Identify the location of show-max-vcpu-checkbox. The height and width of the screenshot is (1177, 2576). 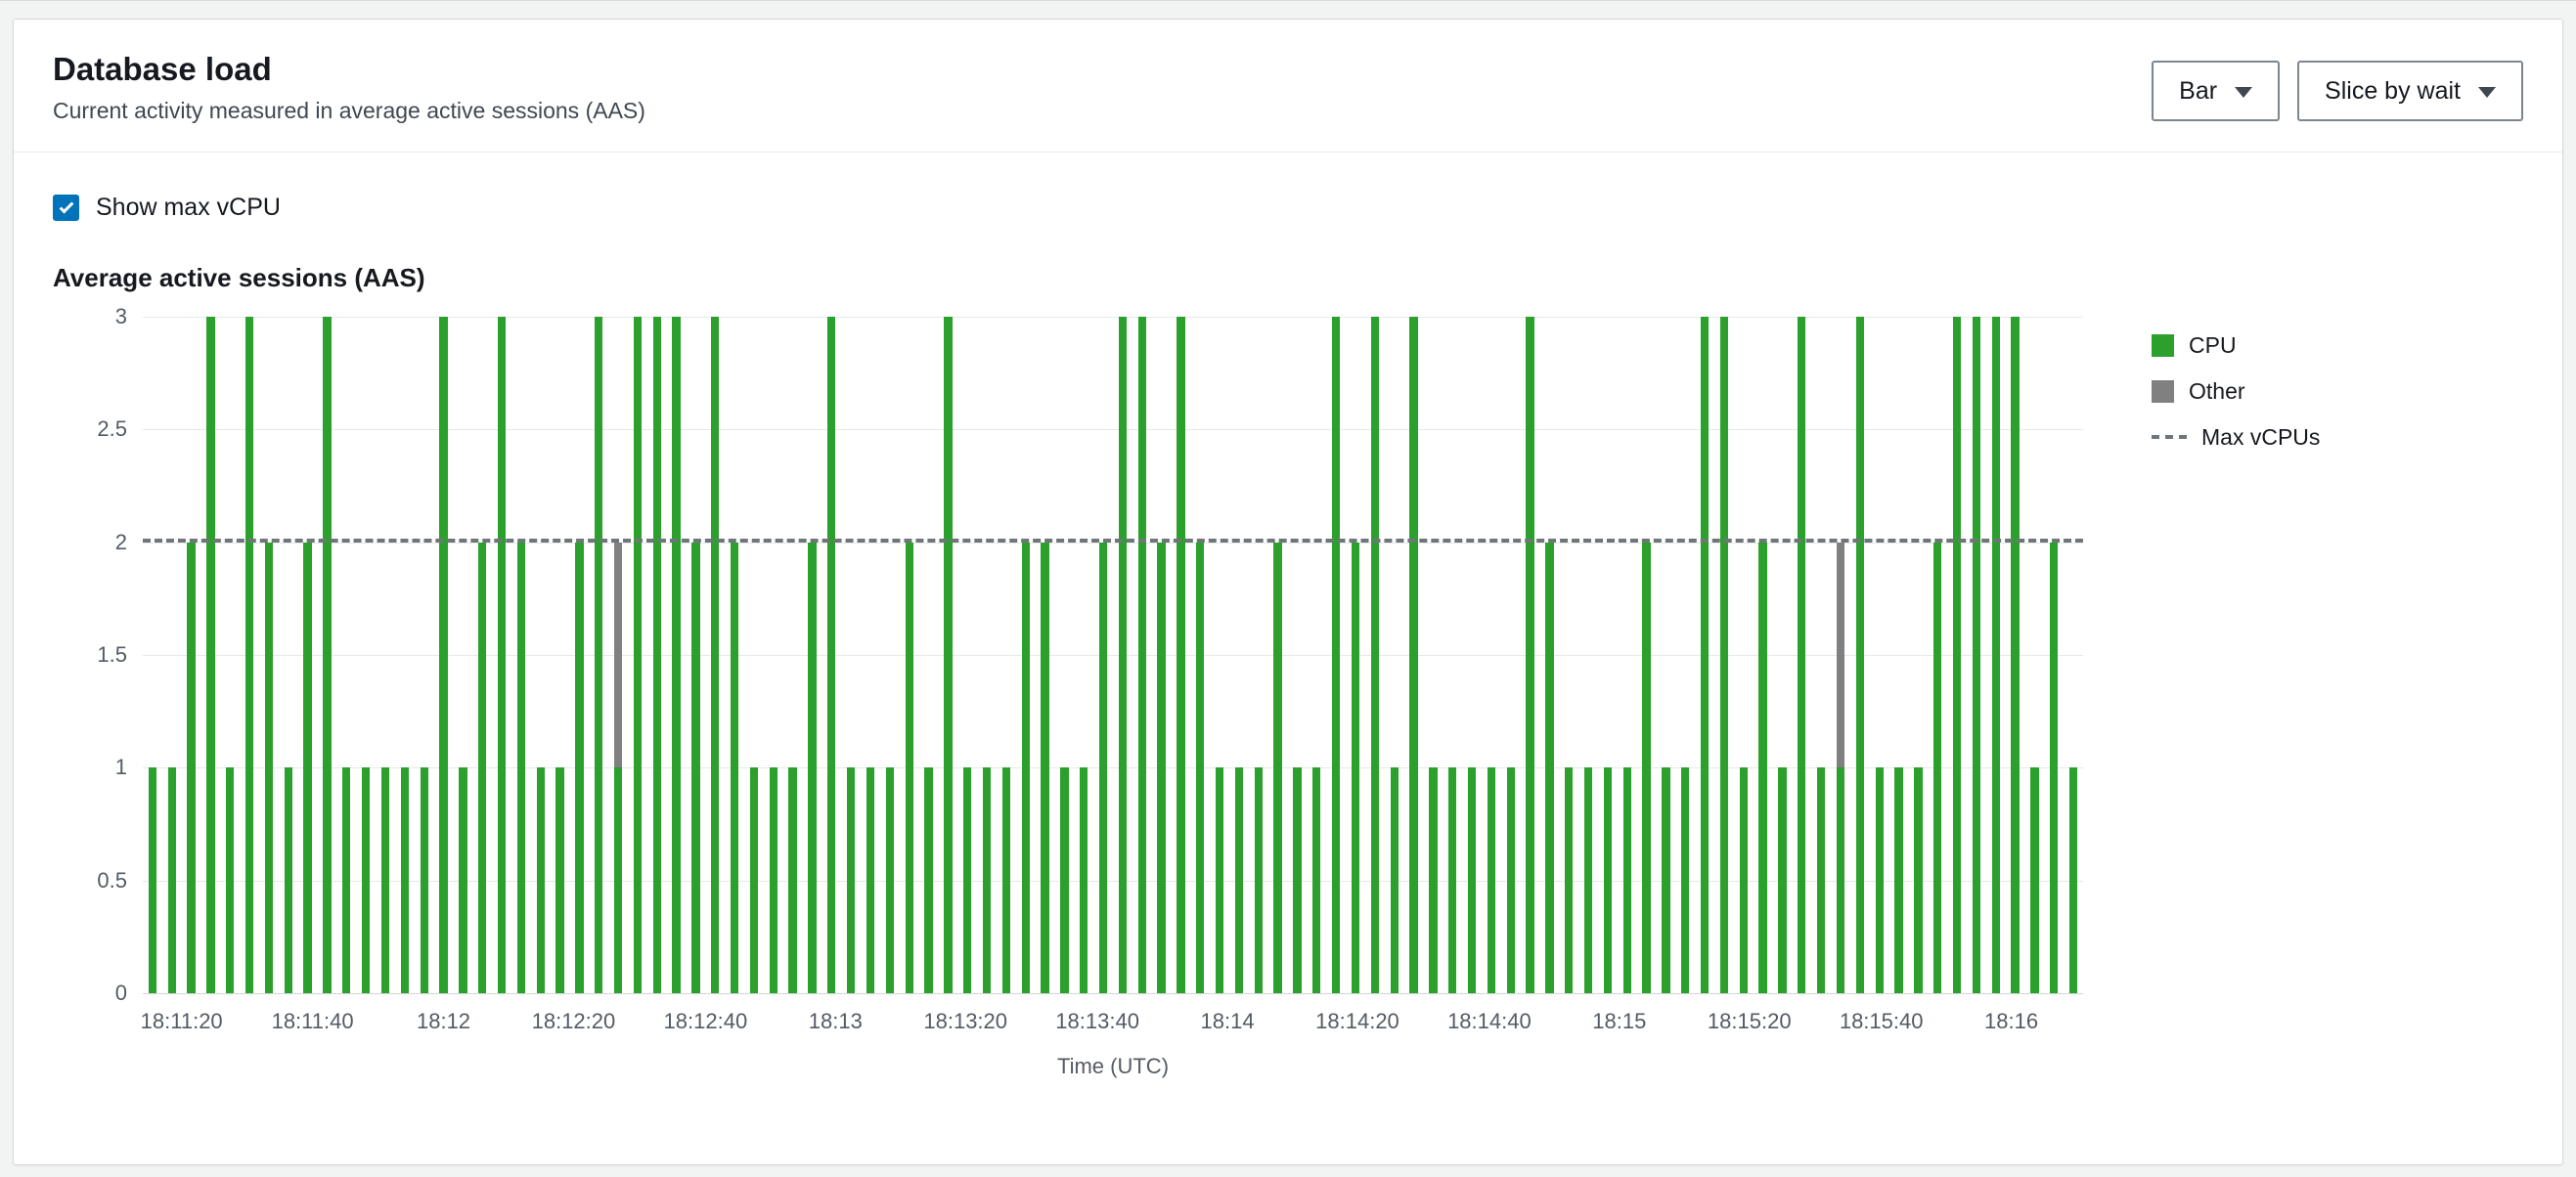
(66, 207).